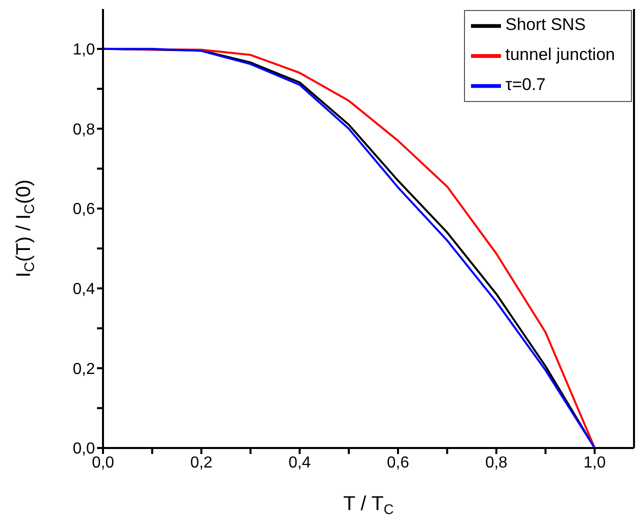 The height and width of the screenshot is (519, 636). I want to click on y-tick-label: 0,2, so click(84, 369).